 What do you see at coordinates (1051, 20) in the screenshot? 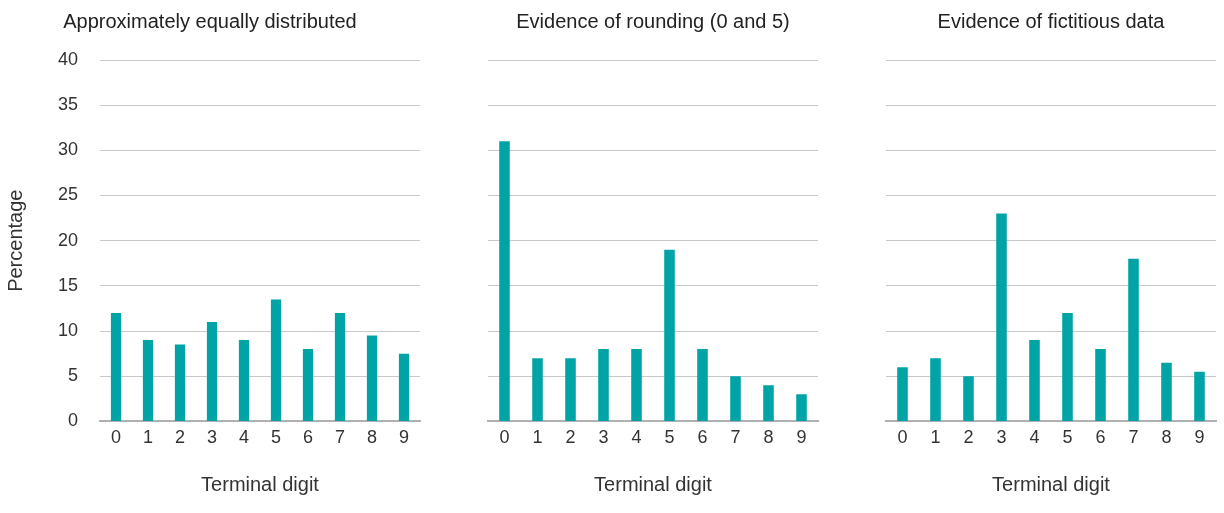
I see `chart-title: Evidence of fictitious data` at bounding box center [1051, 20].